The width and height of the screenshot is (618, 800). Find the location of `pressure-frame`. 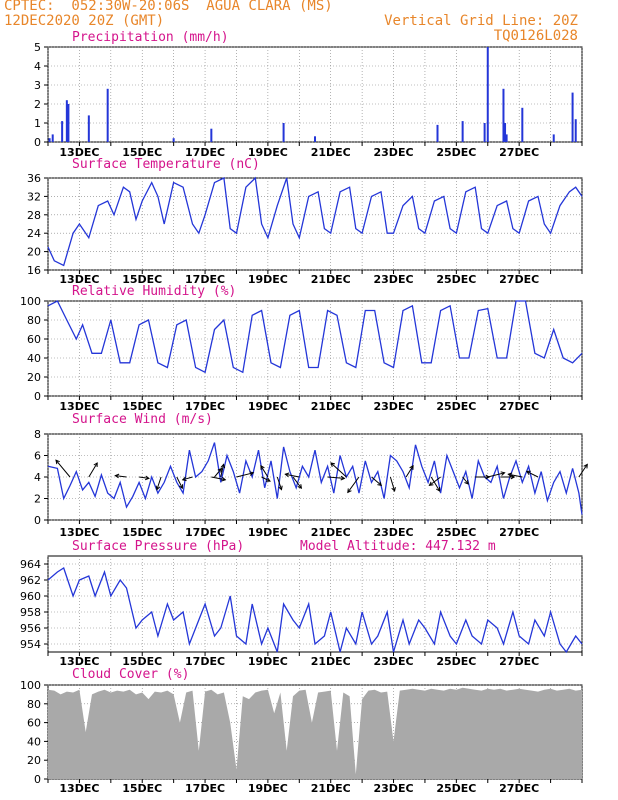

pressure-frame is located at coordinates (315, 604).